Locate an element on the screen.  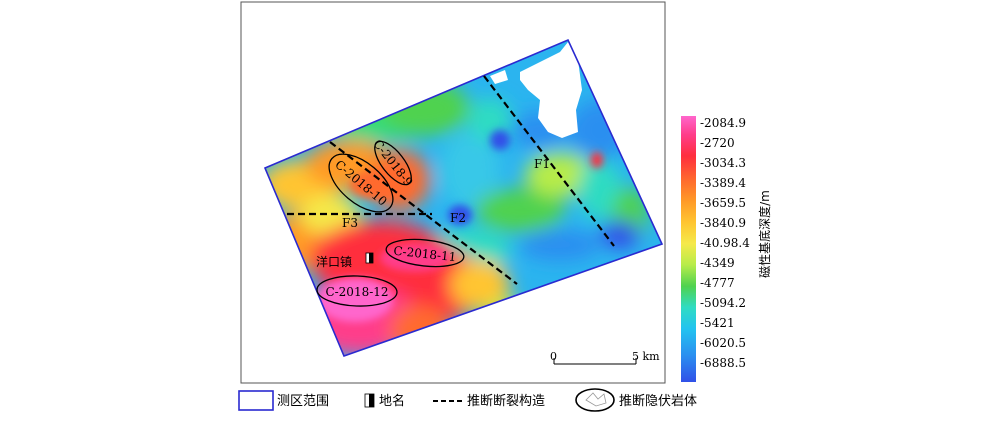
legend-intrusion-icon is located at coordinates (595, 400).